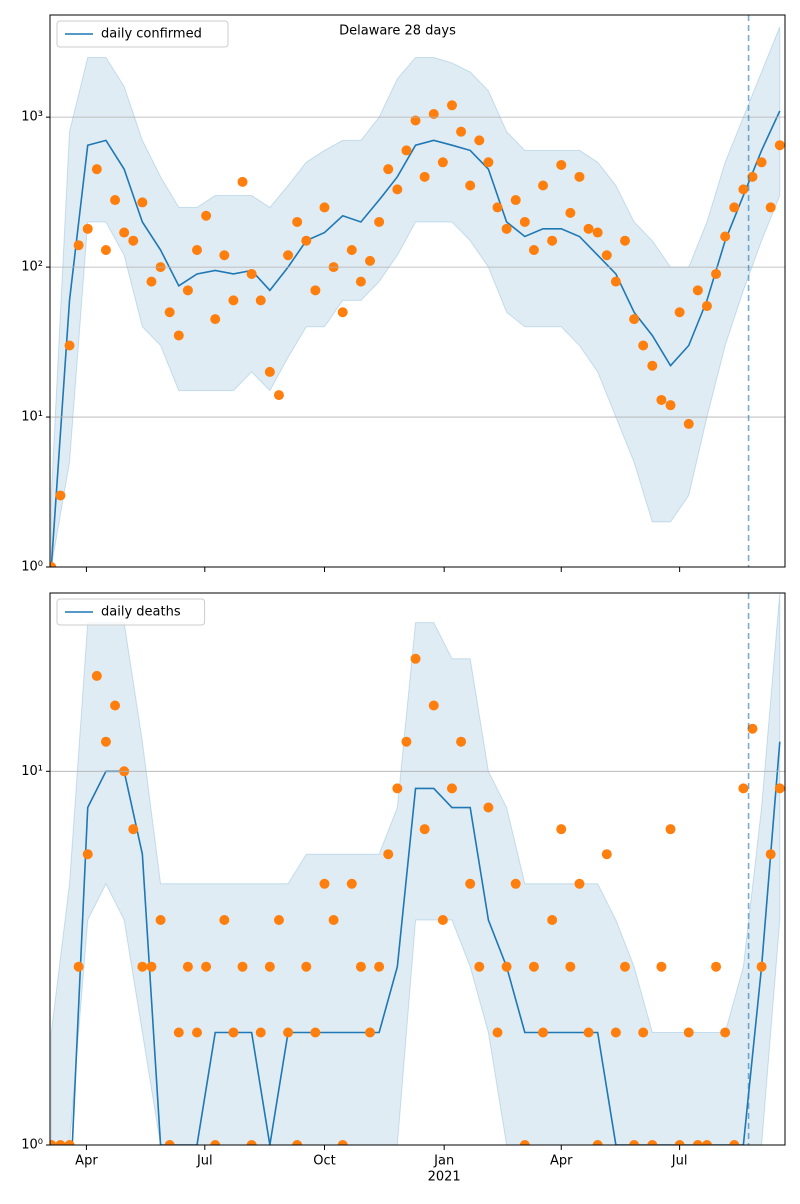  I want to click on x-tick-label: Apr, so click(561, 1161).